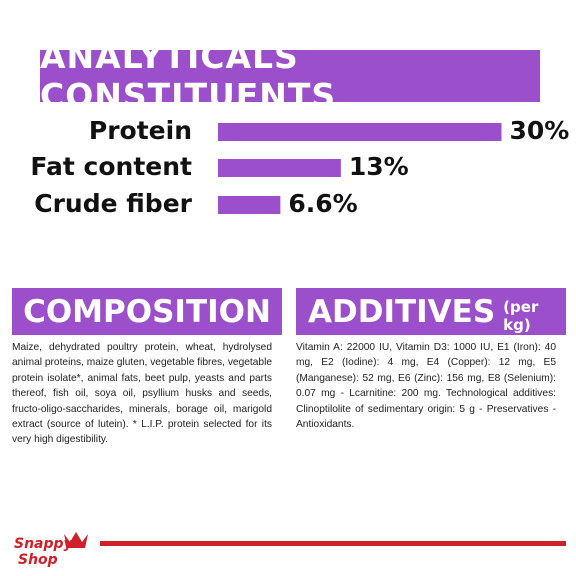  I want to click on logo-line1: Snappy, so click(44, 544).